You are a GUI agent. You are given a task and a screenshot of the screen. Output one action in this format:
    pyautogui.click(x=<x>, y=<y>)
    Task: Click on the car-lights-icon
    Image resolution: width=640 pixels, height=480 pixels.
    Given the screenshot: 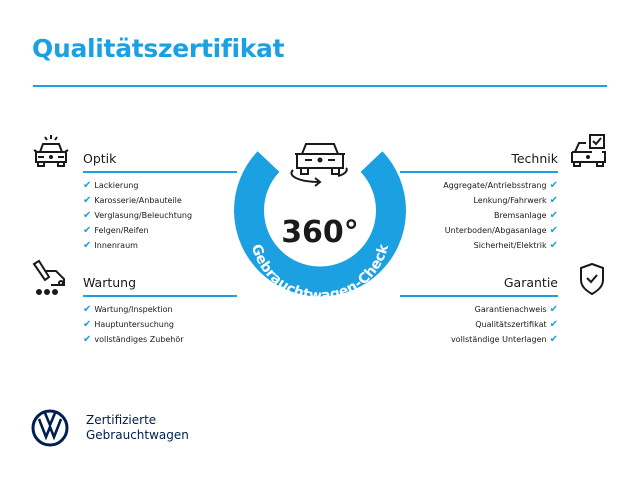 What is the action you would take?
    pyautogui.click(x=51, y=151)
    